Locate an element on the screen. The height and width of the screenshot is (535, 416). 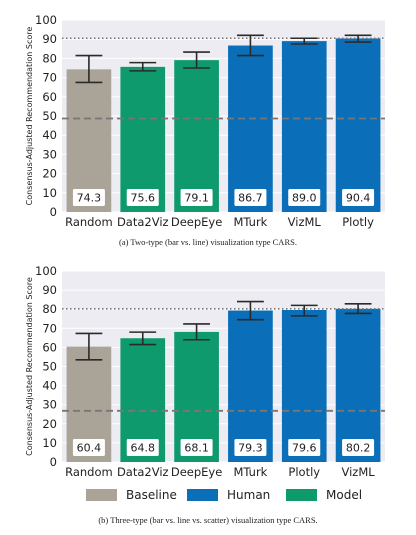
bar-data2viz is located at coordinates (143, 139).